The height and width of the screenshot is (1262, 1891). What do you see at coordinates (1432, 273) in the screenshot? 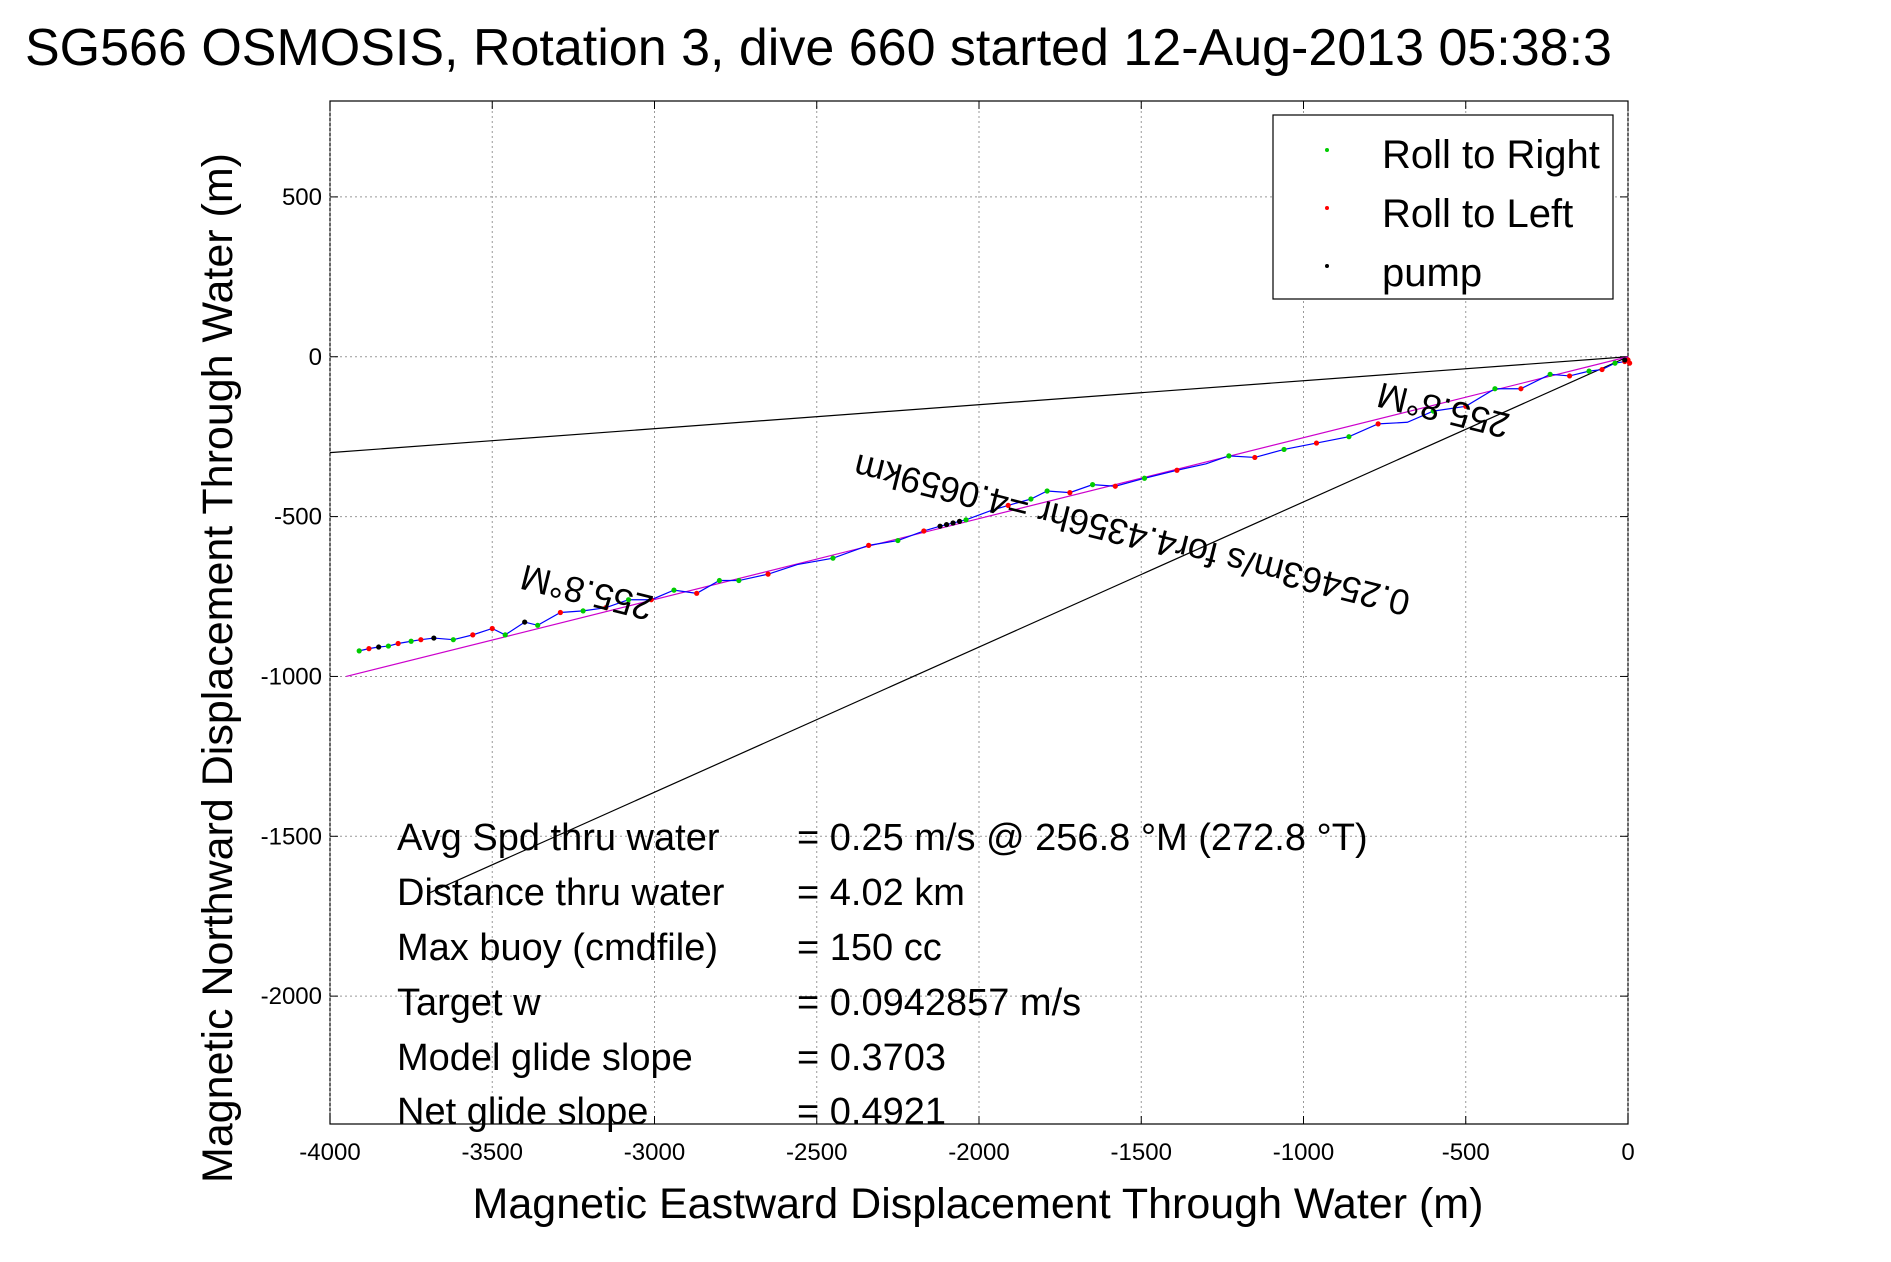
I see `legend-label-pump: pump` at bounding box center [1432, 273].